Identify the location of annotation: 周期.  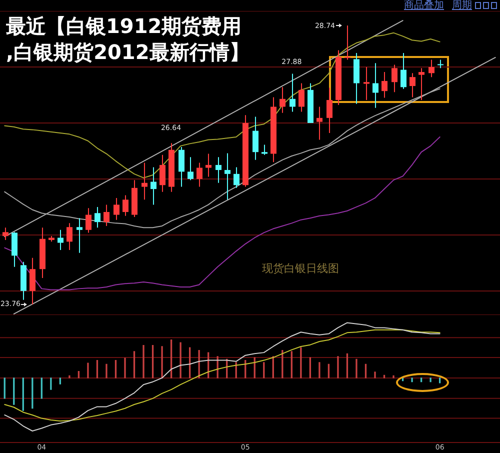
(462, 6).